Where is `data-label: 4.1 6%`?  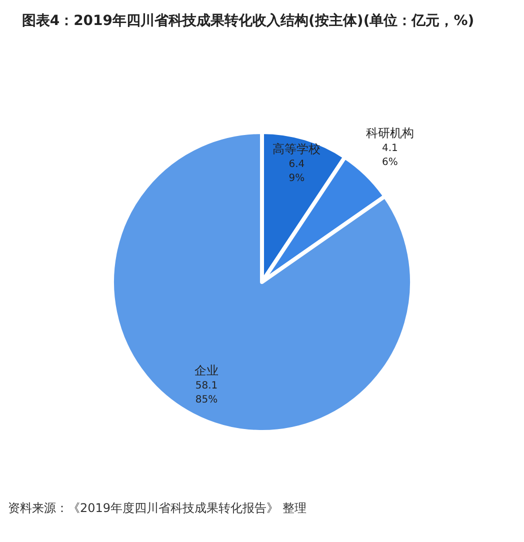
data-label: 4.1 6% is located at coordinates (390, 155).